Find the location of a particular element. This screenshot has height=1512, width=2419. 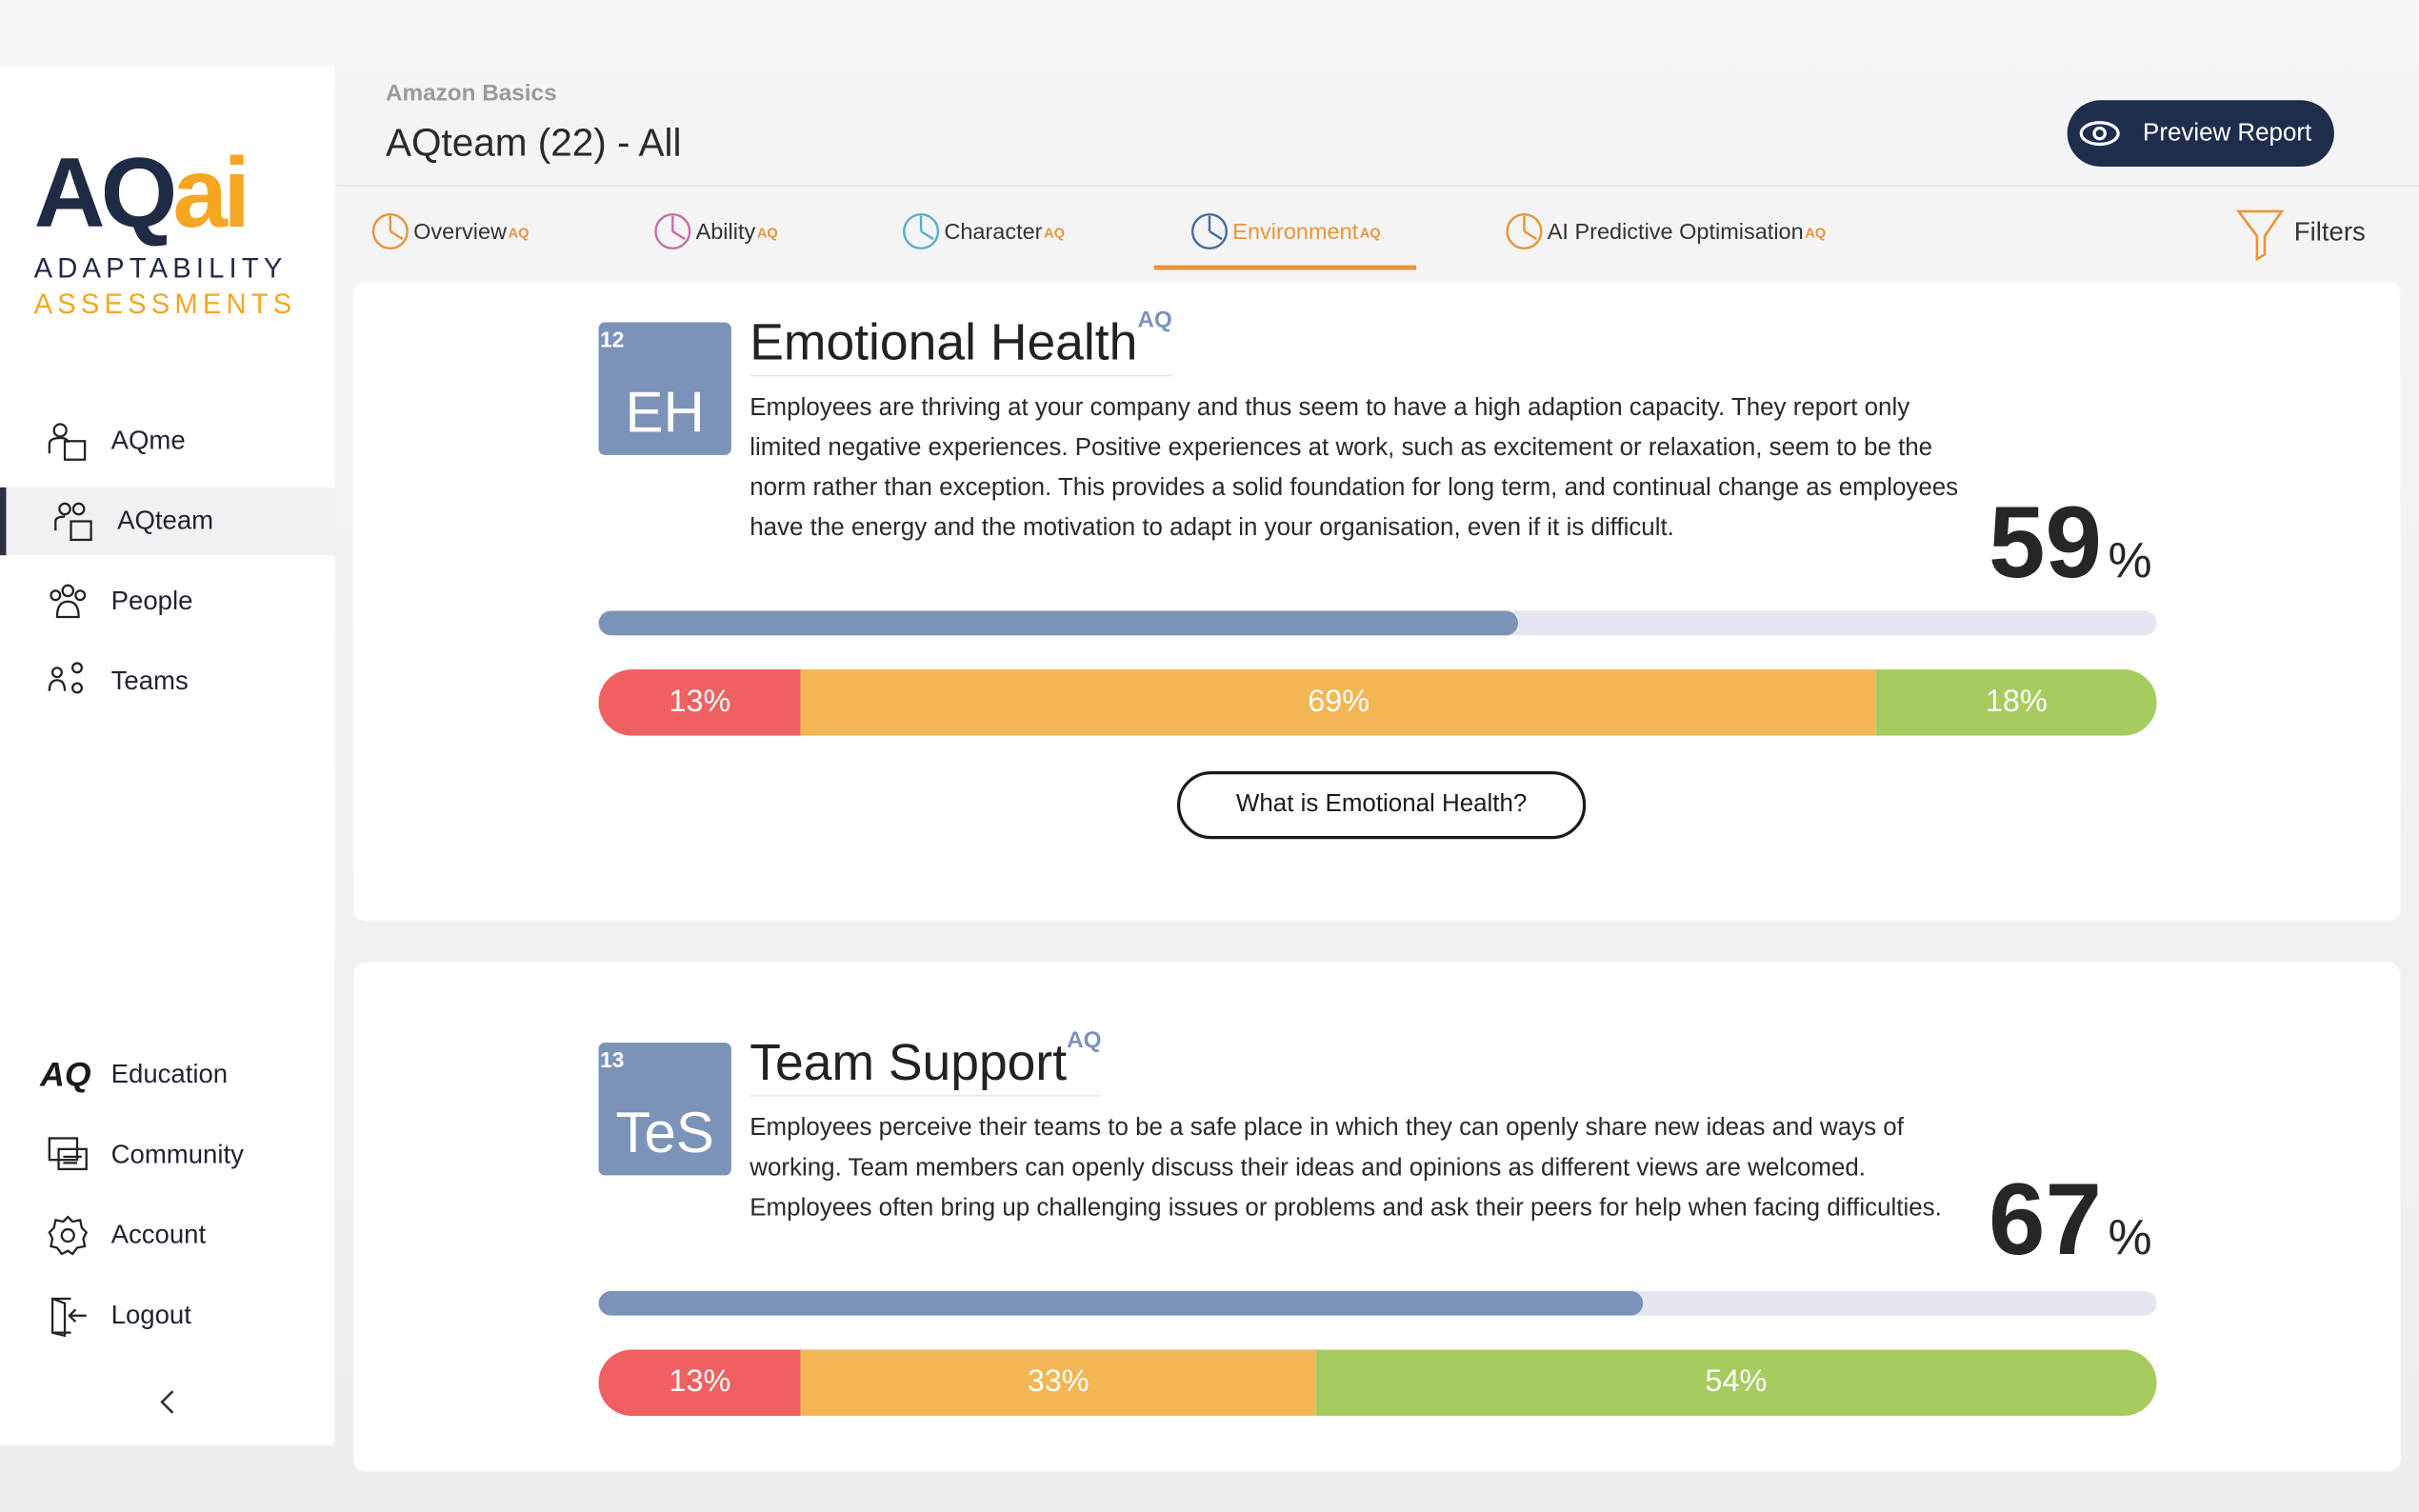

nav-label: Community is located at coordinates (177, 1154).